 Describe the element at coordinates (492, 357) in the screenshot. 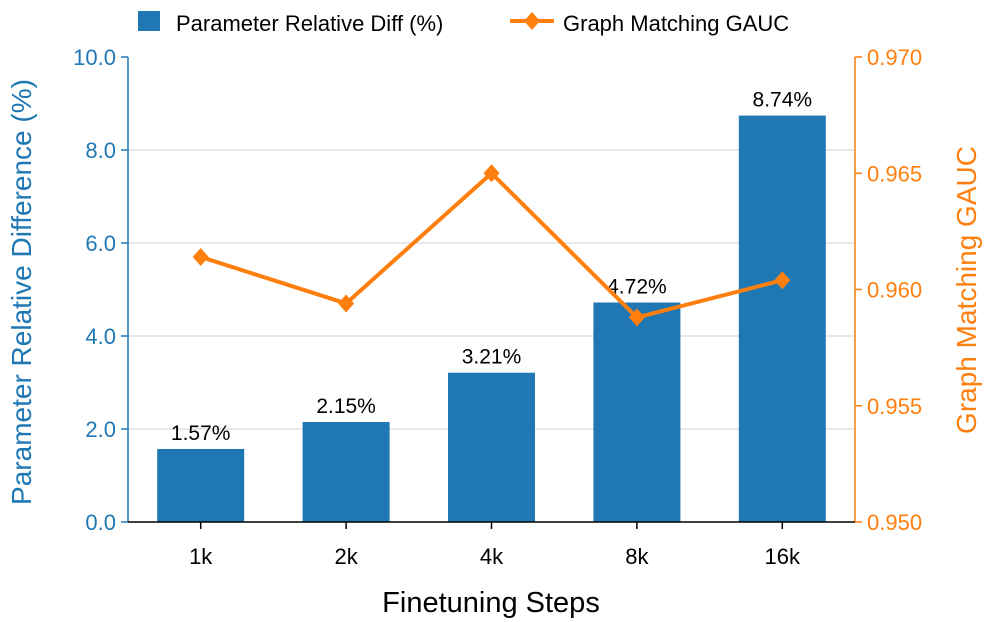

I see `bar-value-label: 3.21%` at that location.